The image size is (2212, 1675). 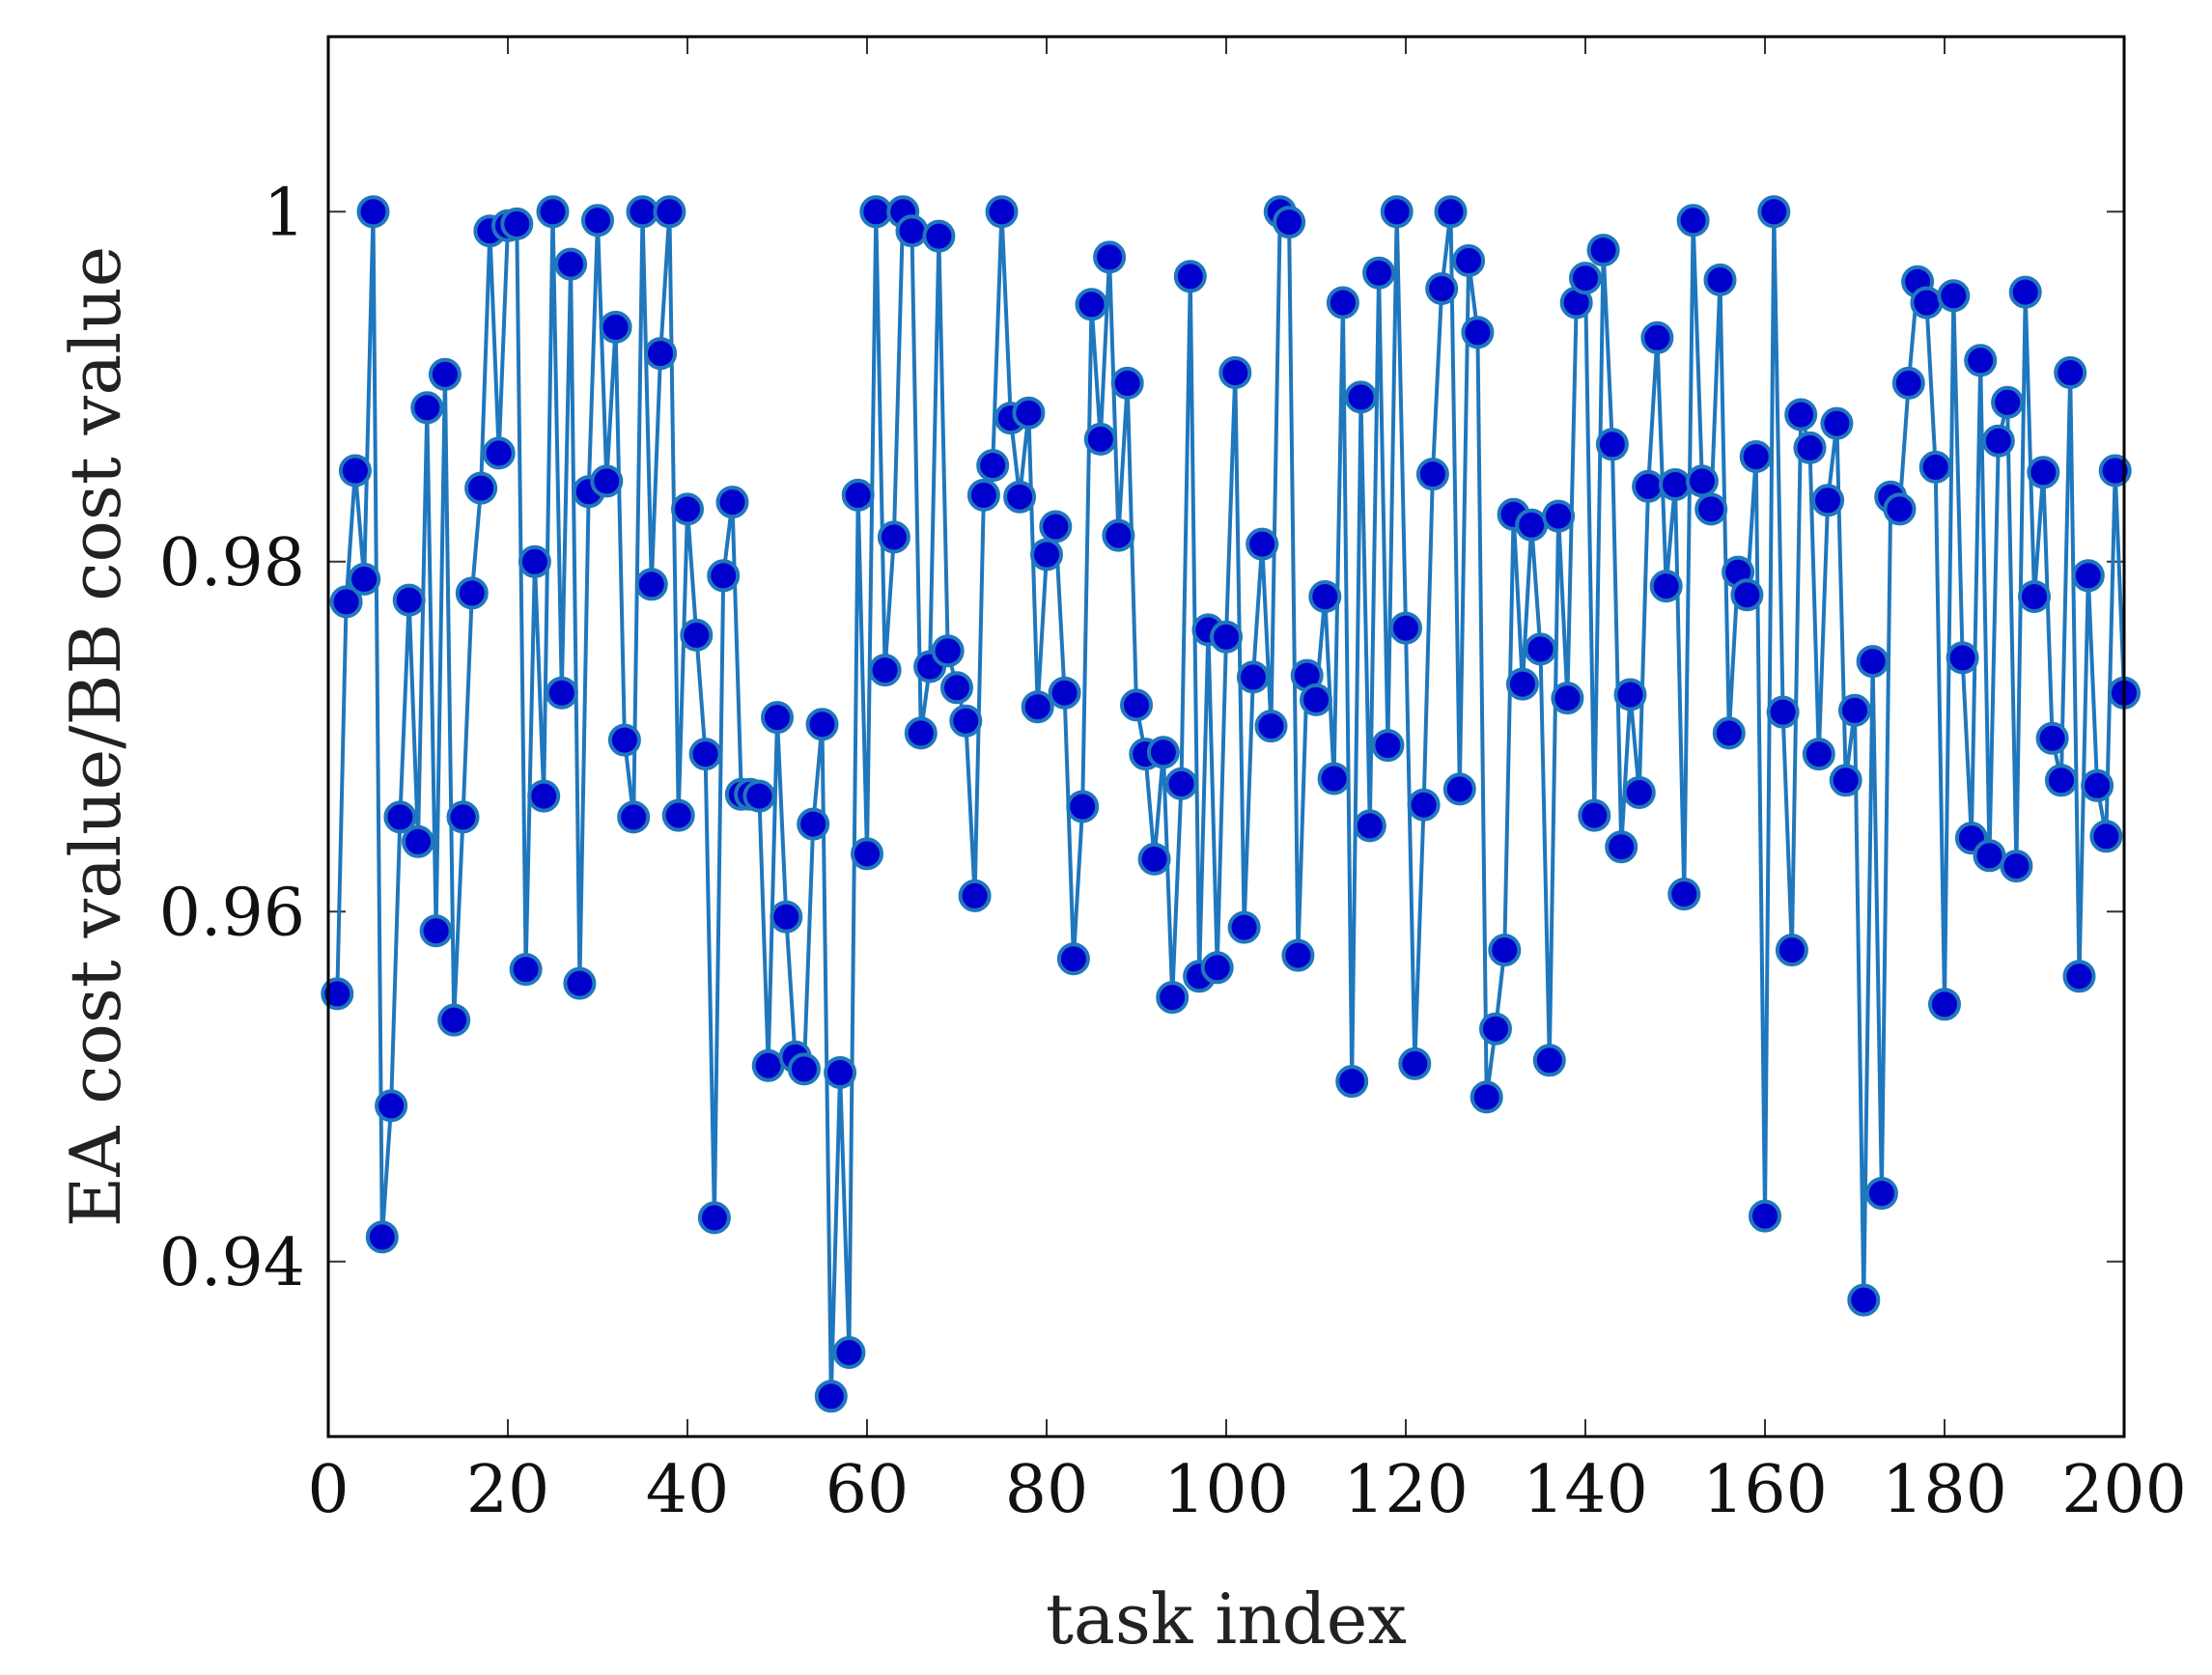 What do you see at coordinates (688, 1490) in the screenshot?
I see `x-tick-label: 40` at bounding box center [688, 1490].